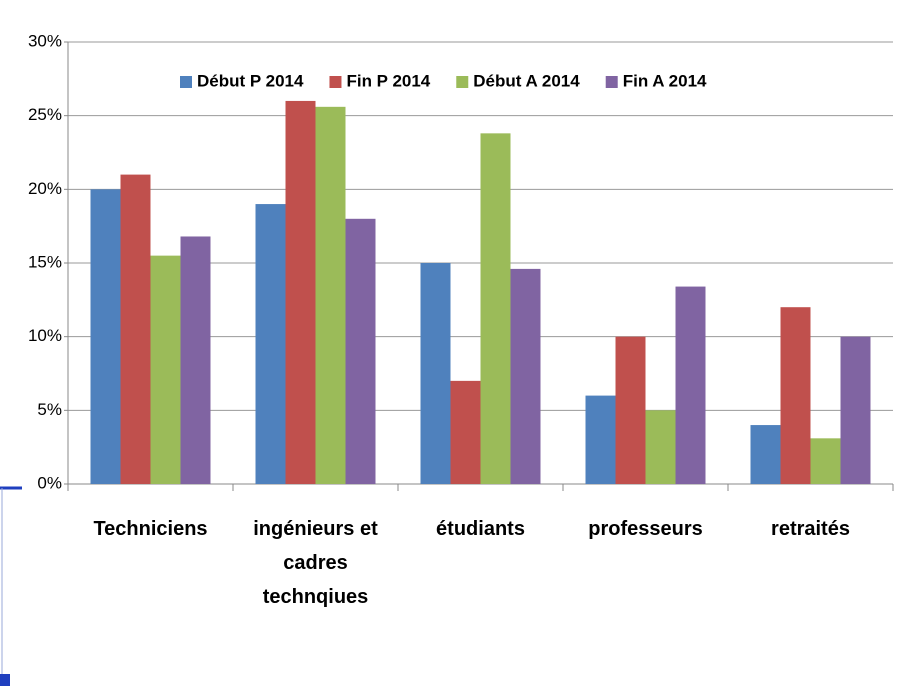 The image size is (901, 686). What do you see at coordinates (526, 80) in the screenshot?
I see `legend-label: Début A 2014` at bounding box center [526, 80].